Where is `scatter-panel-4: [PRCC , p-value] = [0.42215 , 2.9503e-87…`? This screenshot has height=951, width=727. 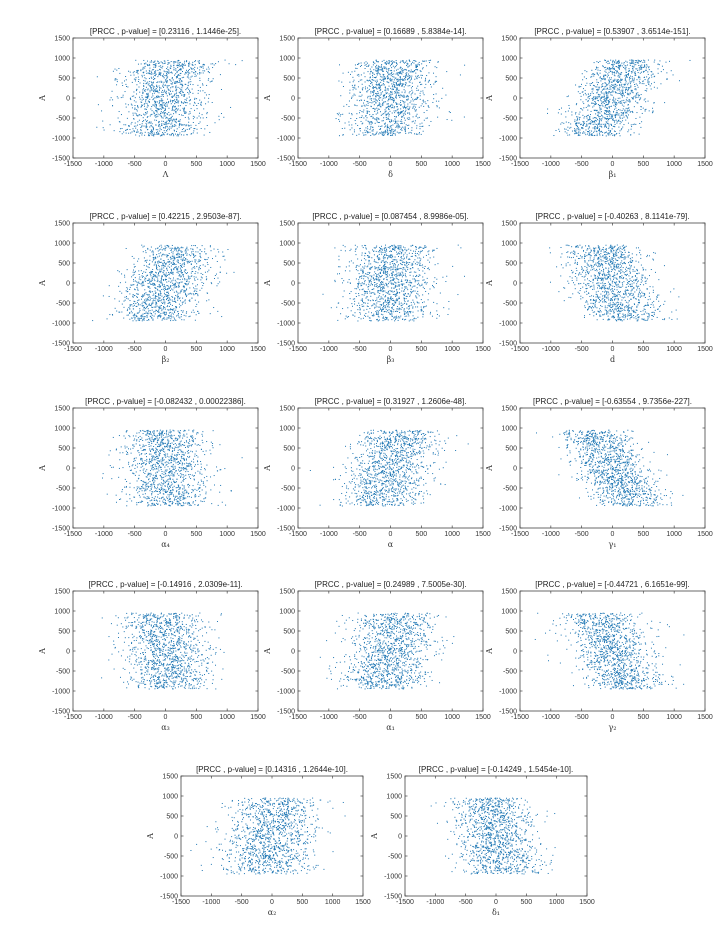 scatter-panel-4: [PRCC , p-value] = [0.42215 , 2.9503e-87… is located at coordinates (152, 288).